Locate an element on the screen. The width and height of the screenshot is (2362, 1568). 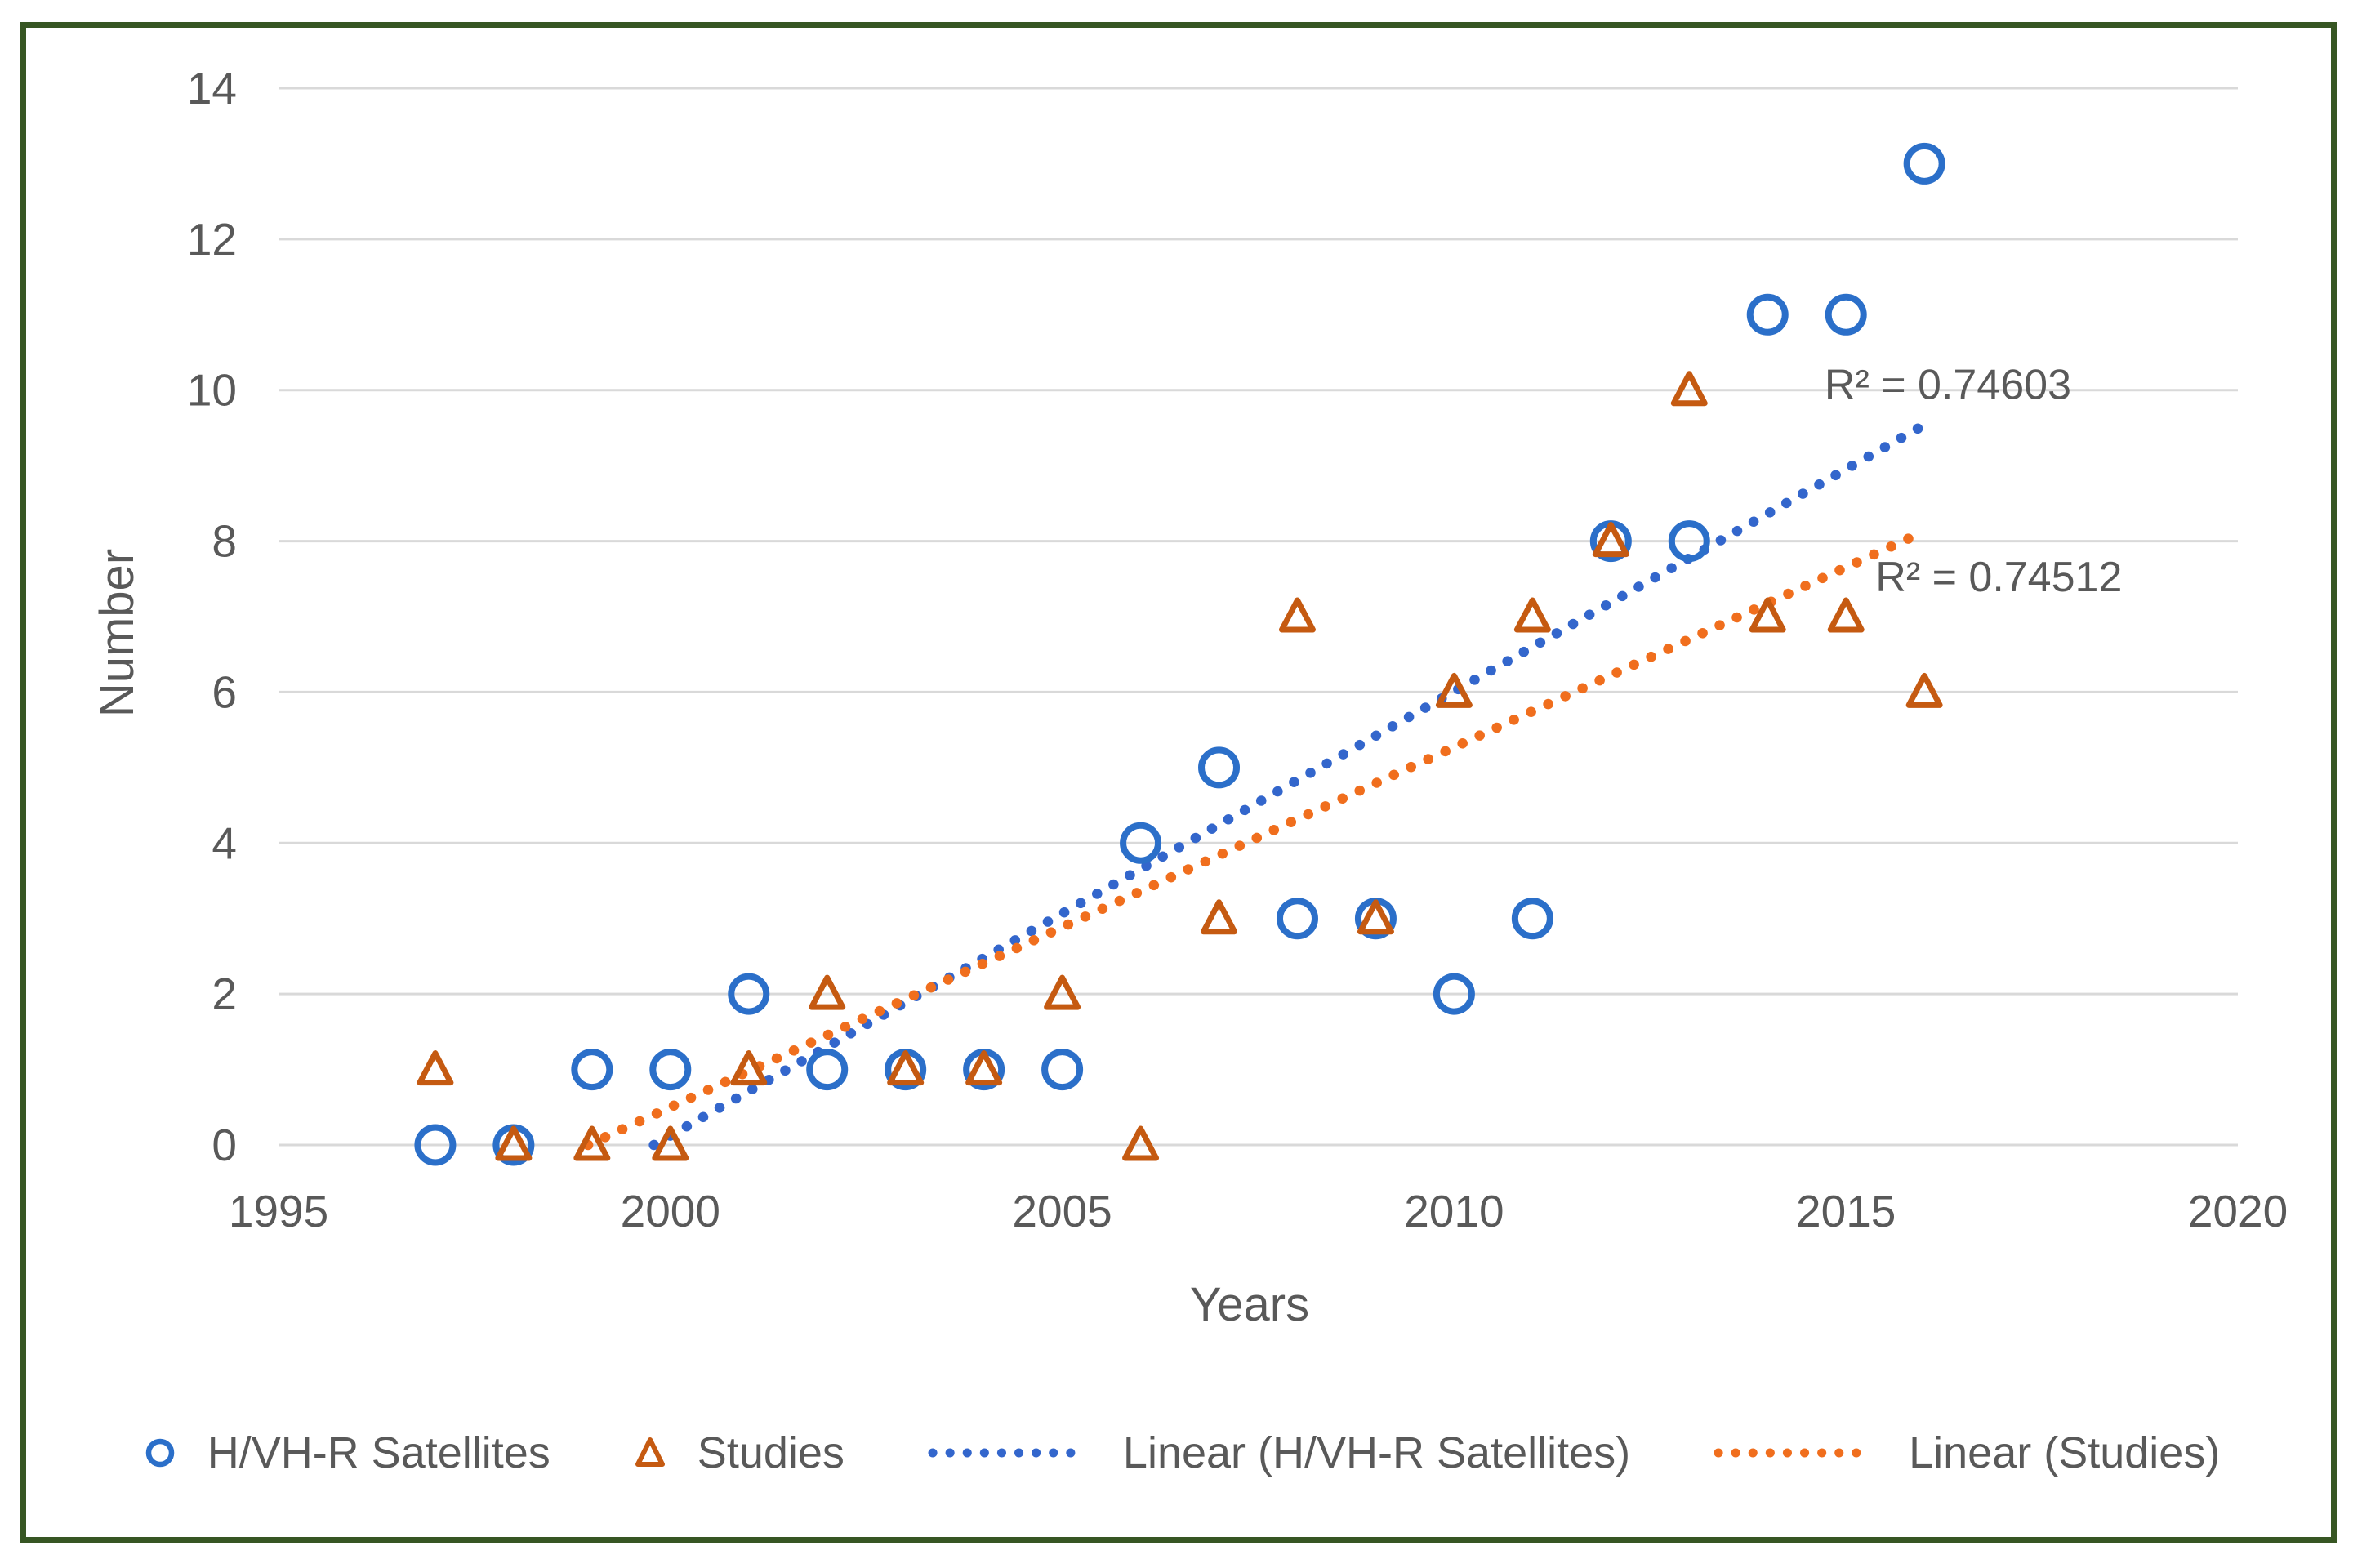
y-tick-label: 2 is located at coordinates (224, 994).